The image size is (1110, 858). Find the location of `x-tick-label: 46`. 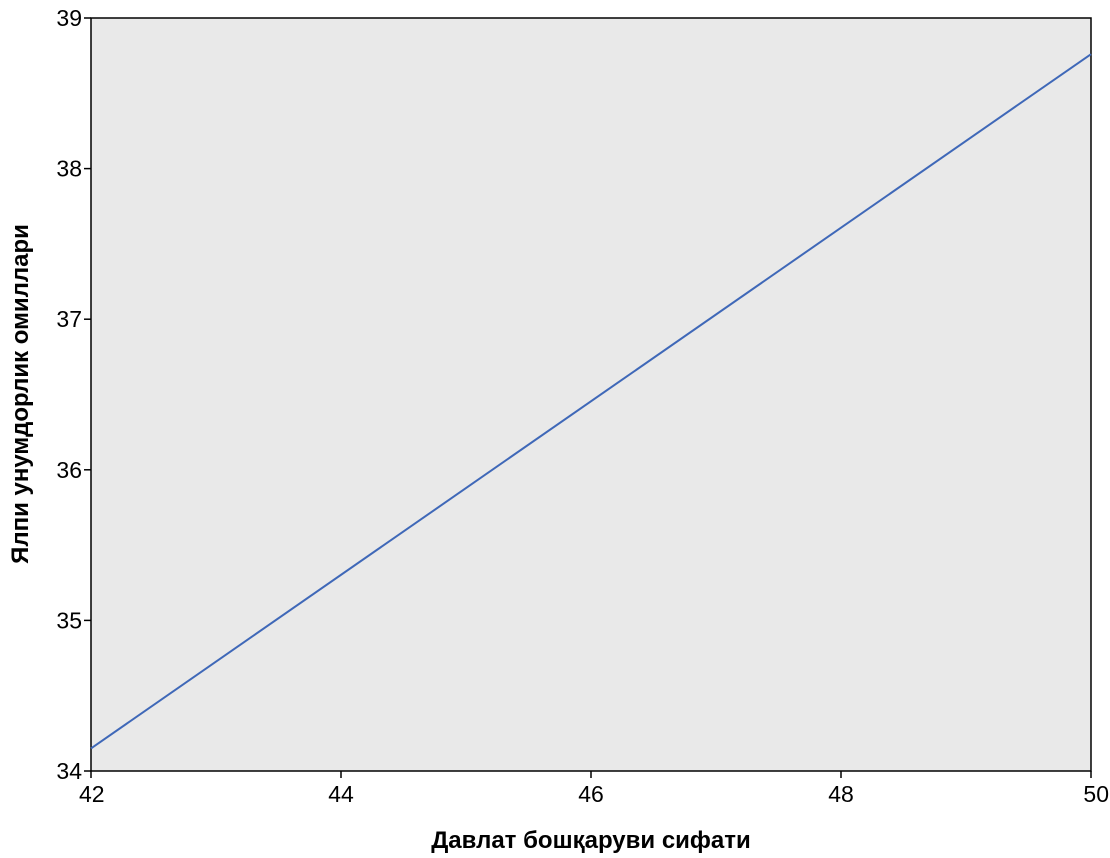

x-tick-label: 46 is located at coordinates (591, 794).